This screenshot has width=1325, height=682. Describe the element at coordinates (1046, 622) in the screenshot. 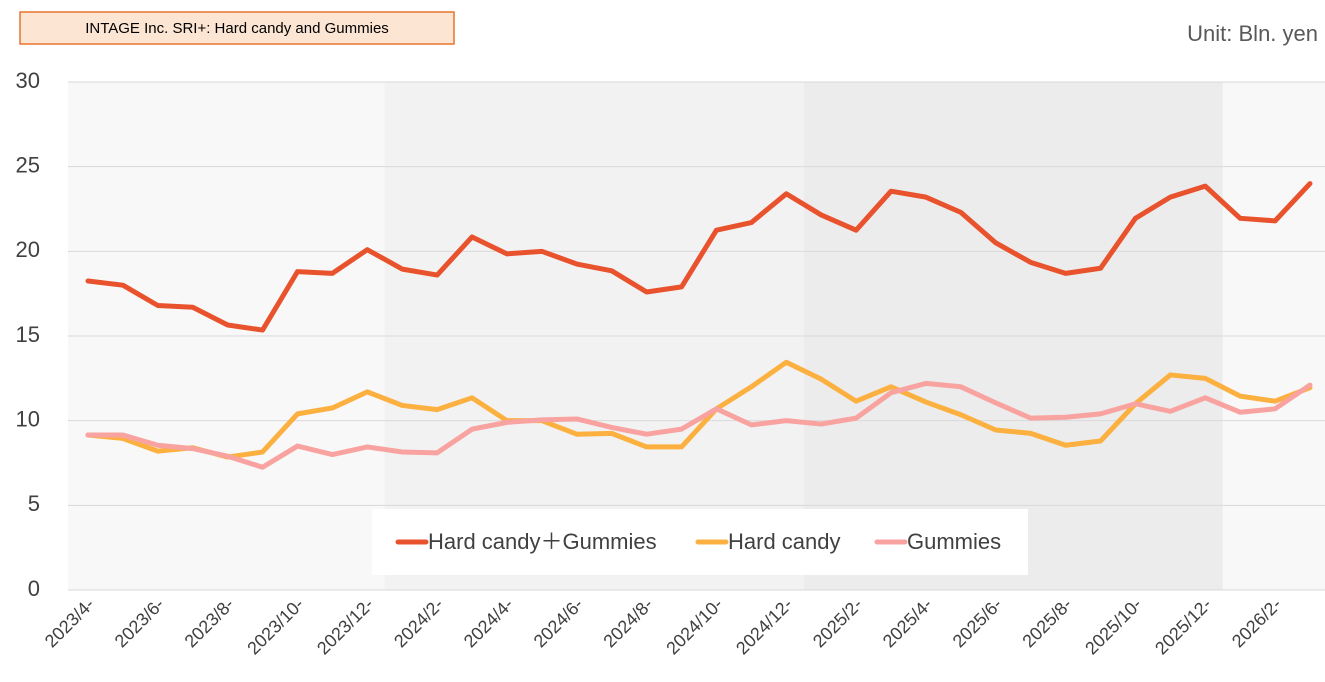

I see `x-tick-label: 2025/8-` at that location.